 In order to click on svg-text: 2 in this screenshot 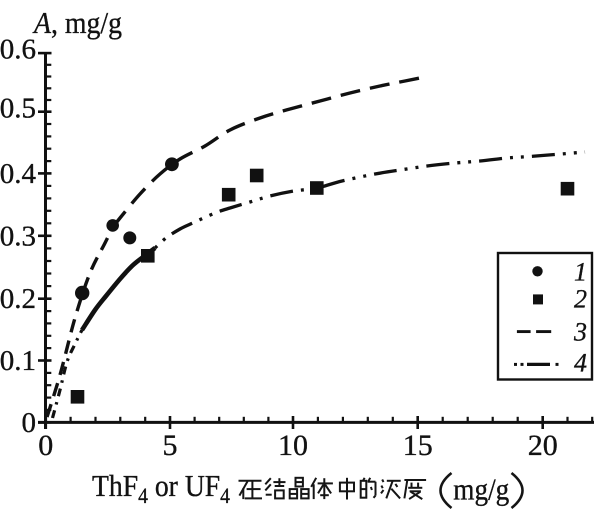, I will do `click(580, 299)`.